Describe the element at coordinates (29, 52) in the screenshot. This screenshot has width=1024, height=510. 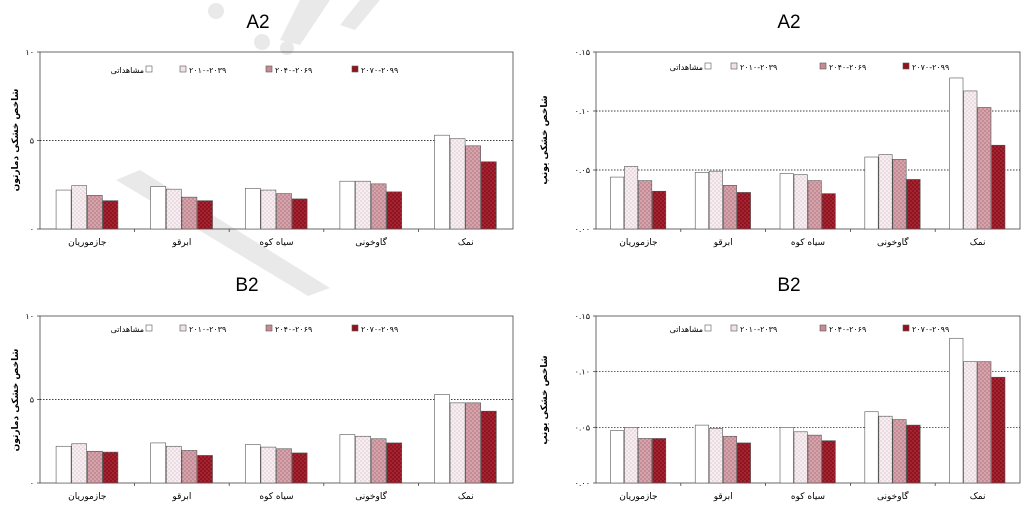
I see `y-tick-label: ۱۰` at that location.